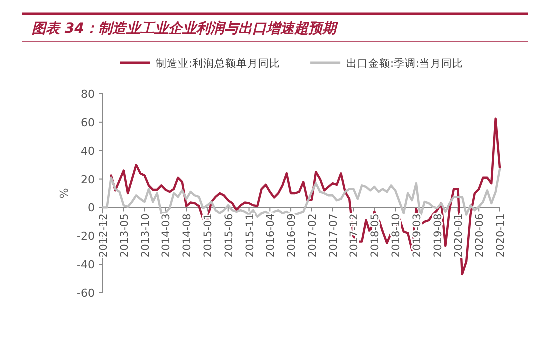  What do you see at coordinates (166, 236) in the screenshot?
I see `x-tick-label: 2014-03` at bounding box center [166, 236].